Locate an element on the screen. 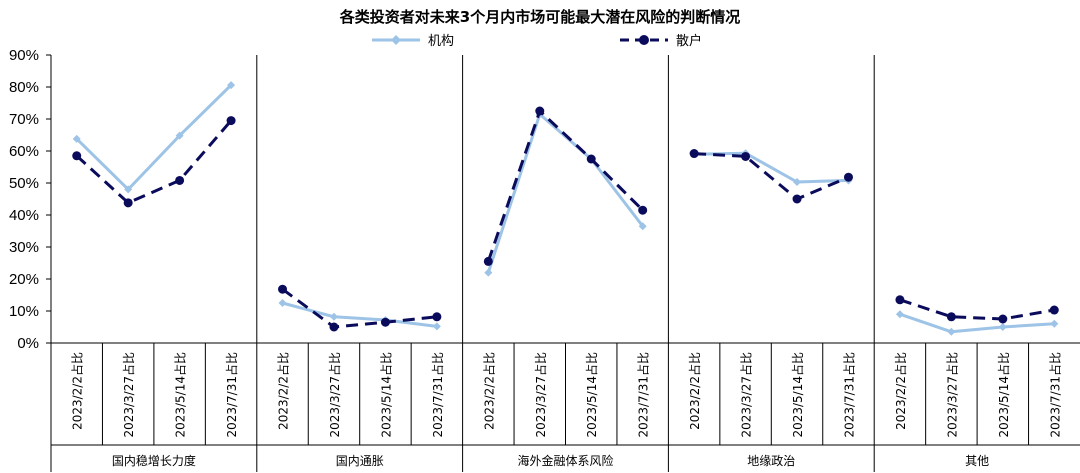  legend-institution-label: 机构 is located at coordinates (441, 41).